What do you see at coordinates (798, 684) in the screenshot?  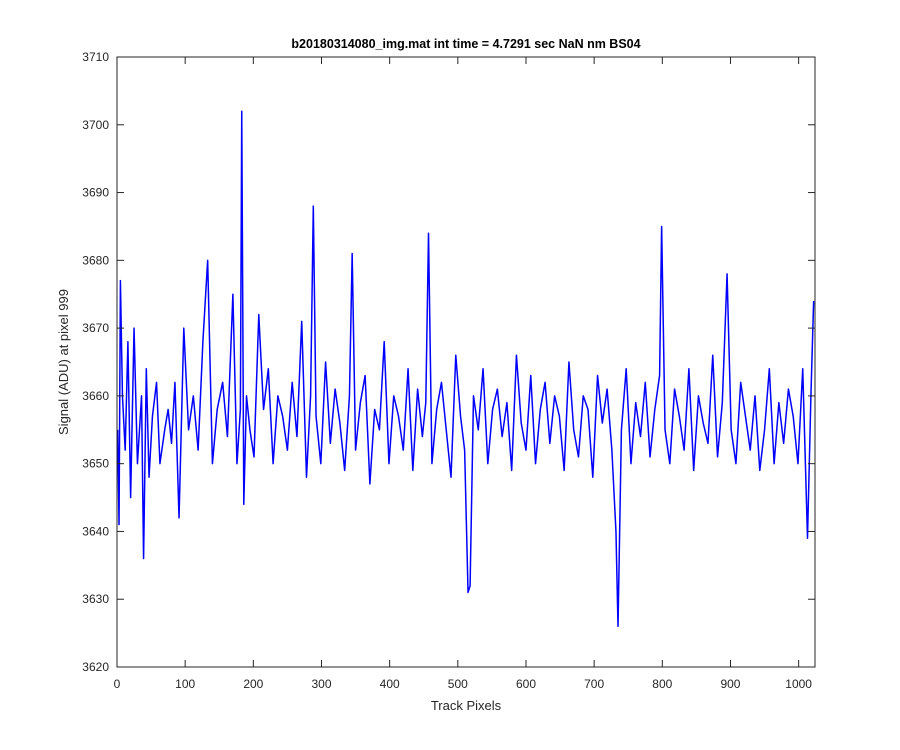 I see `x-tick-label: 1000` at bounding box center [798, 684].